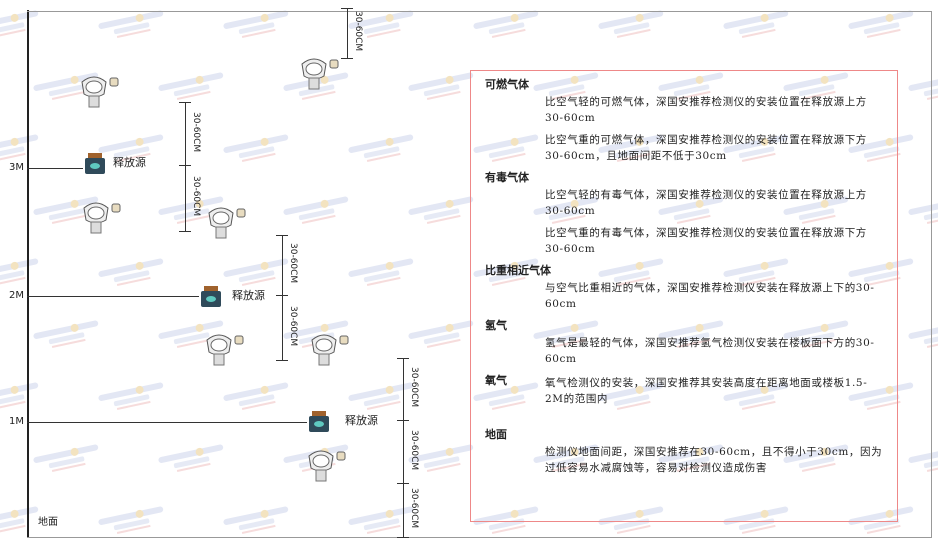 This screenshot has width=938, height=541. What do you see at coordinates (496, 434) in the screenshot?
I see `heading-ground: 地面` at bounding box center [496, 434].